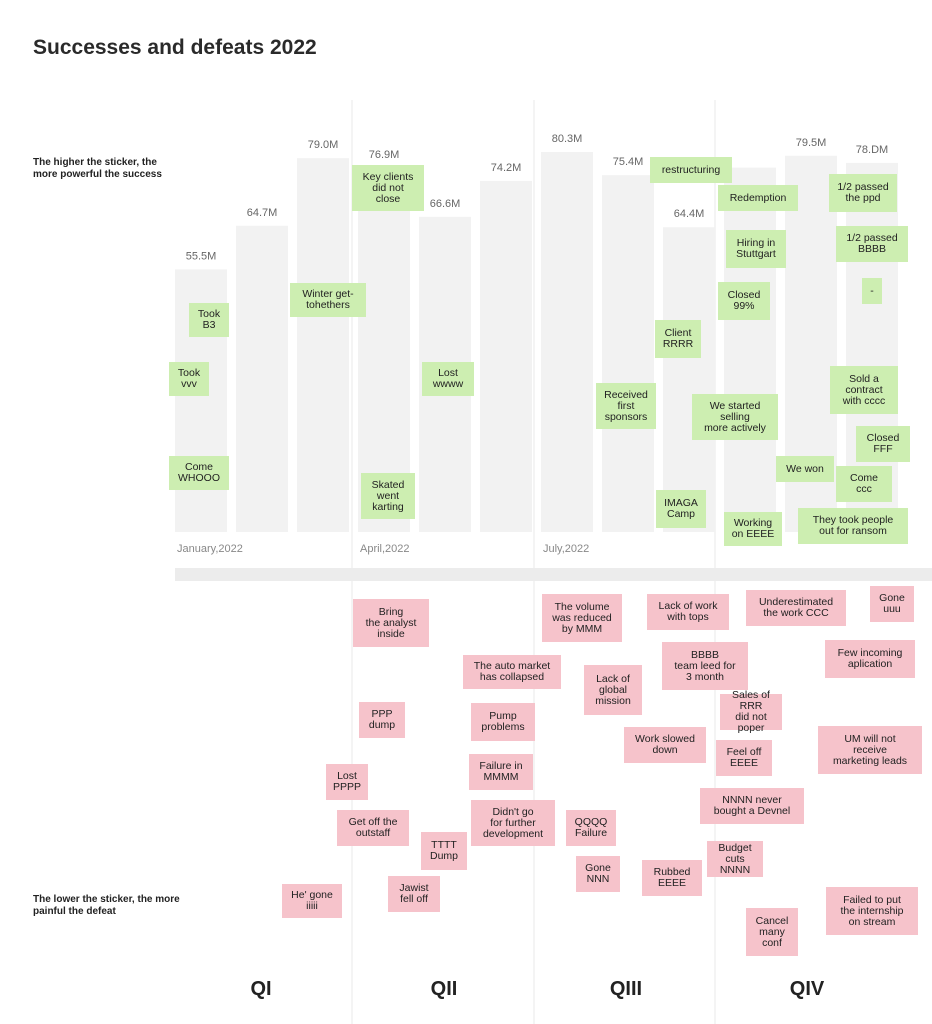 The image size is (932, 1024). Describe the element at coordinates (567, 342) in the screenshot. I see `bar-jul` at that location.